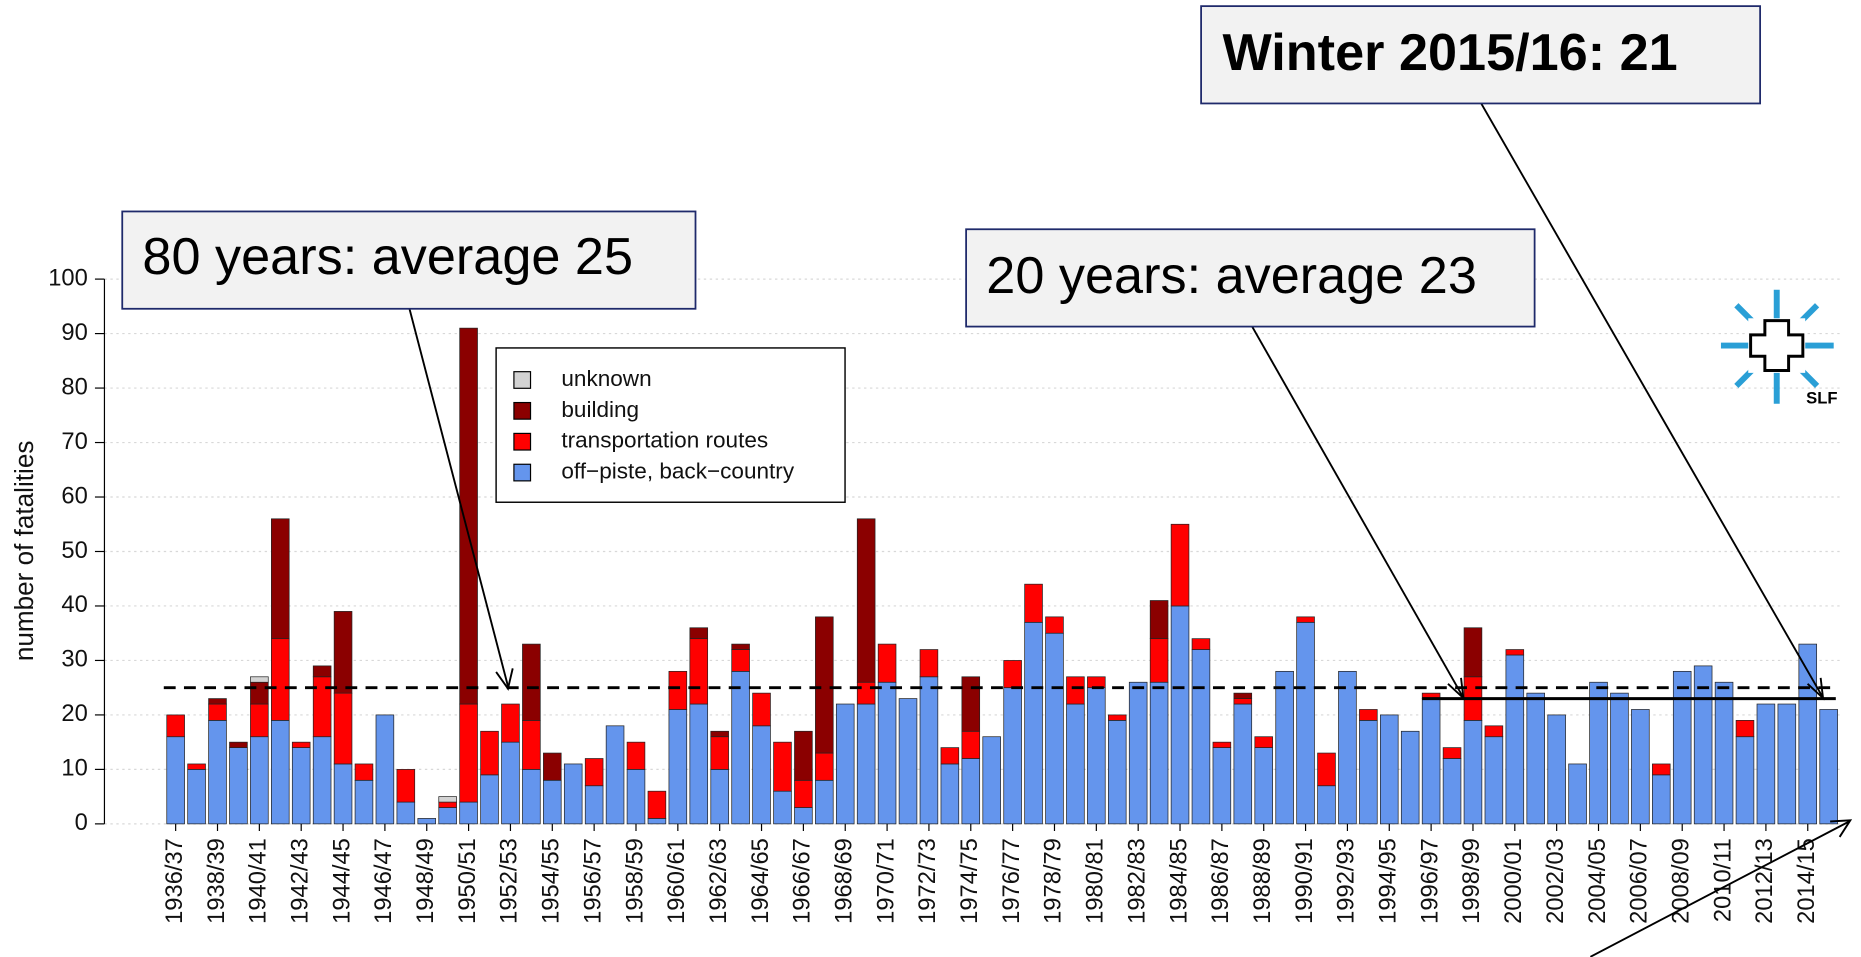 Image resolution: width=1861 pixels, height=957 pixels. I want to click on x-tick-label: 2012/13, so click(1765, 881).